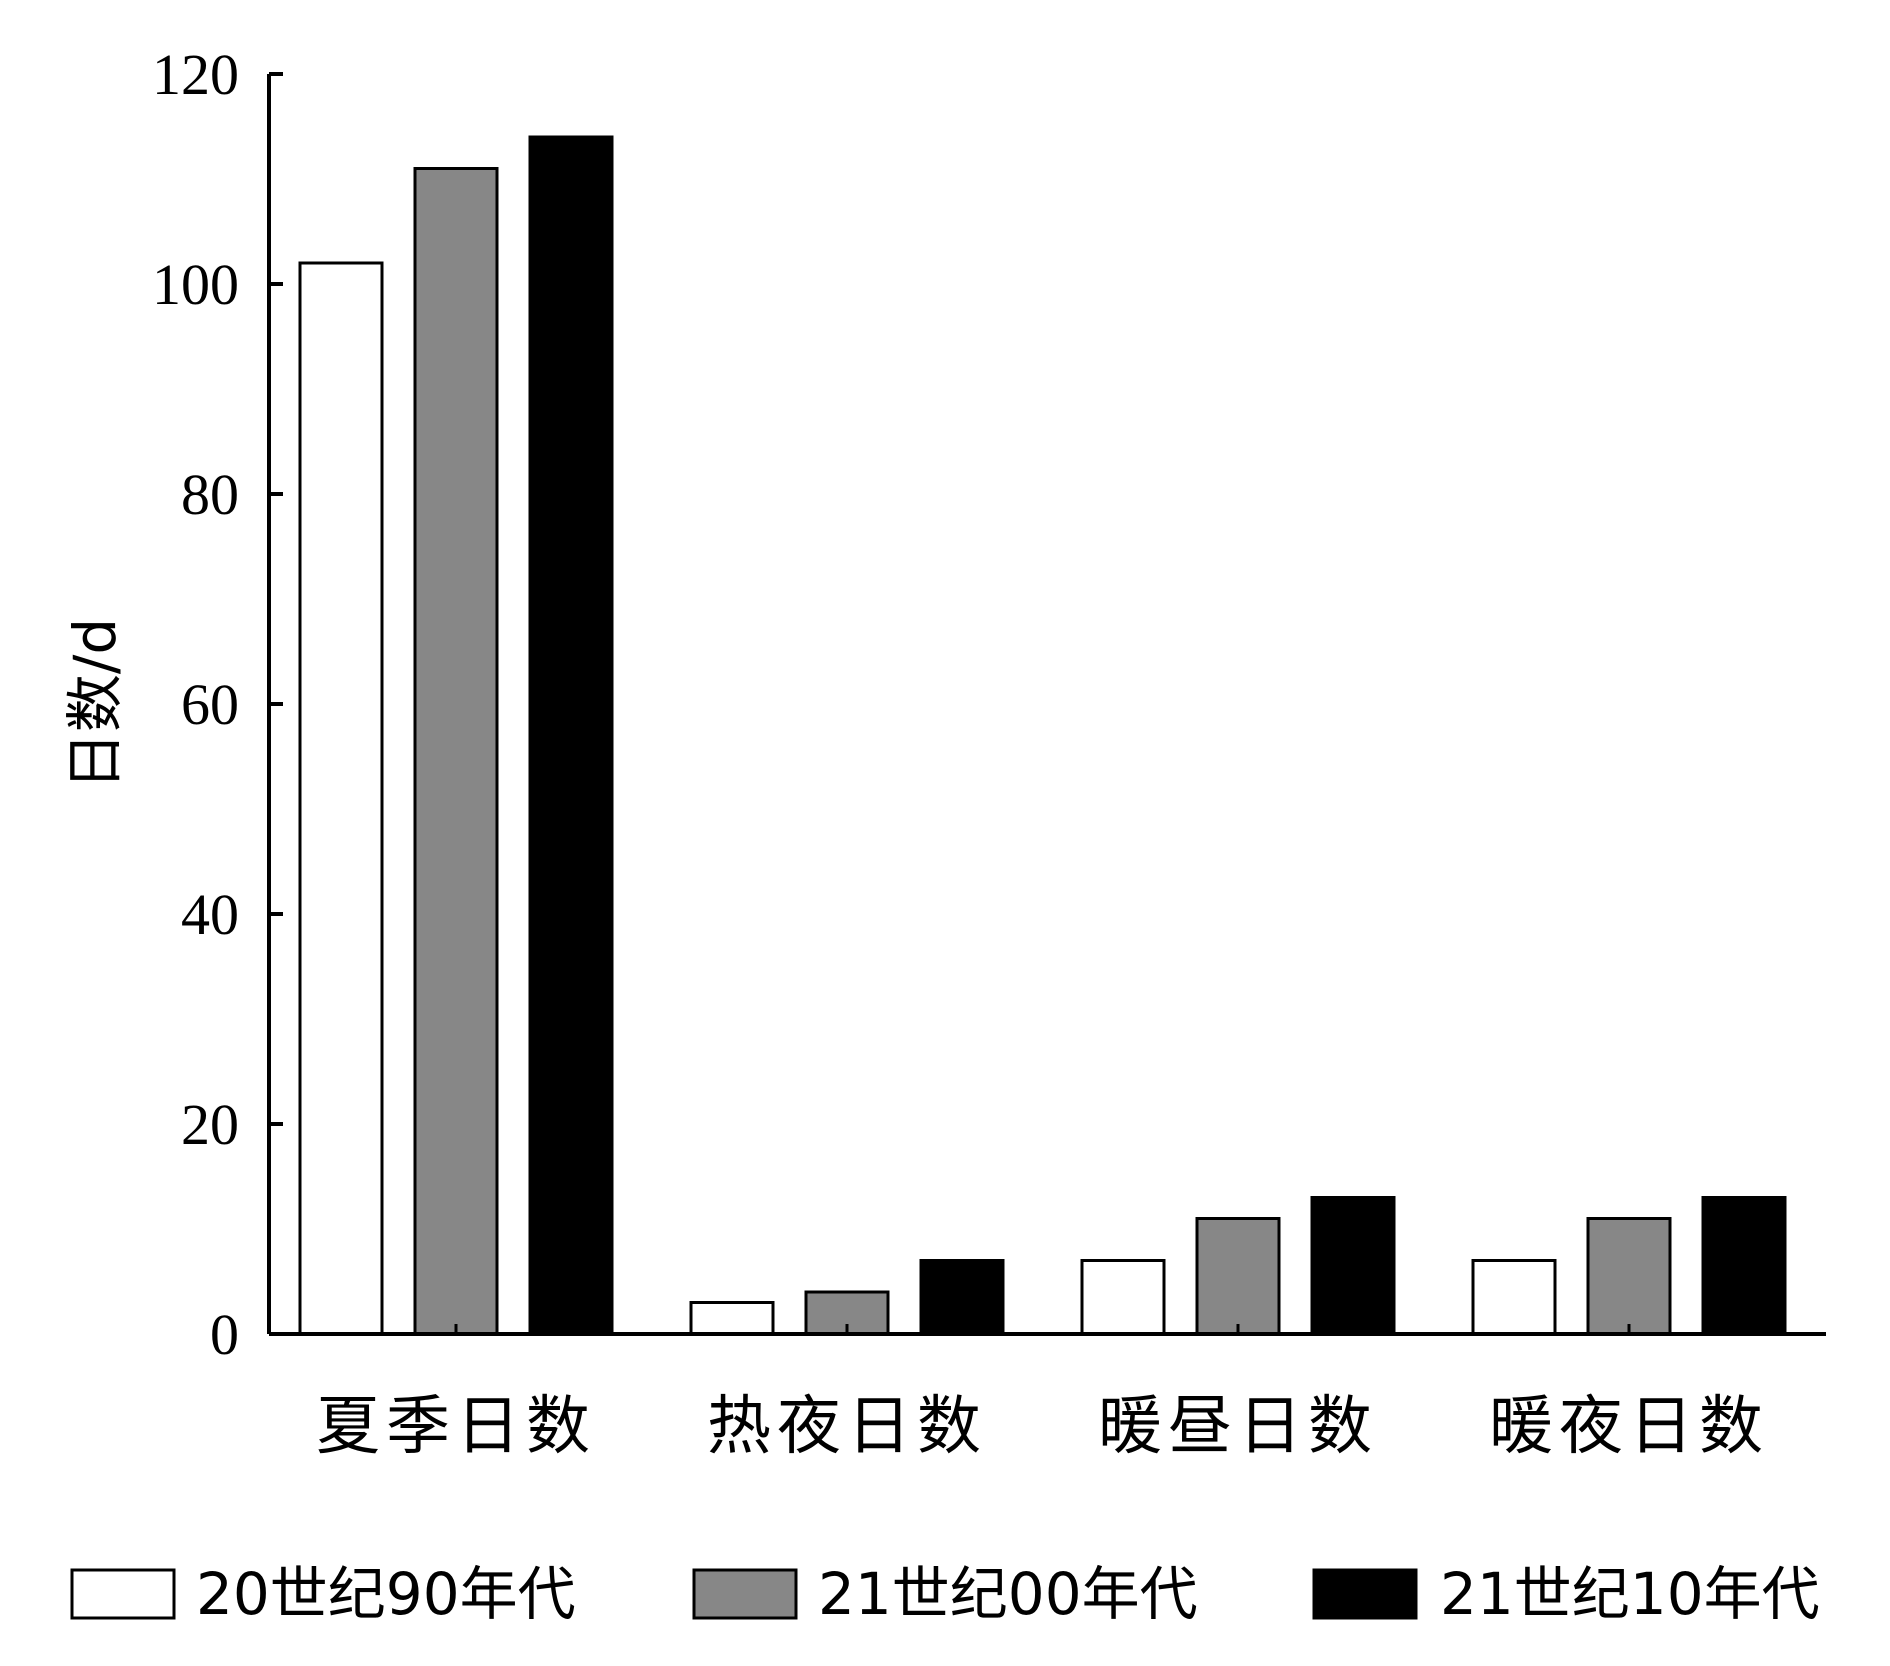 The image size is (1890, 1666). What do you see at coordinates (1042, 1427) in the screenshot?
I see `category-labels: 夏季日数 热夜日数 暖昼日数 暖夜日数` at bounding box center [1042, 1427].